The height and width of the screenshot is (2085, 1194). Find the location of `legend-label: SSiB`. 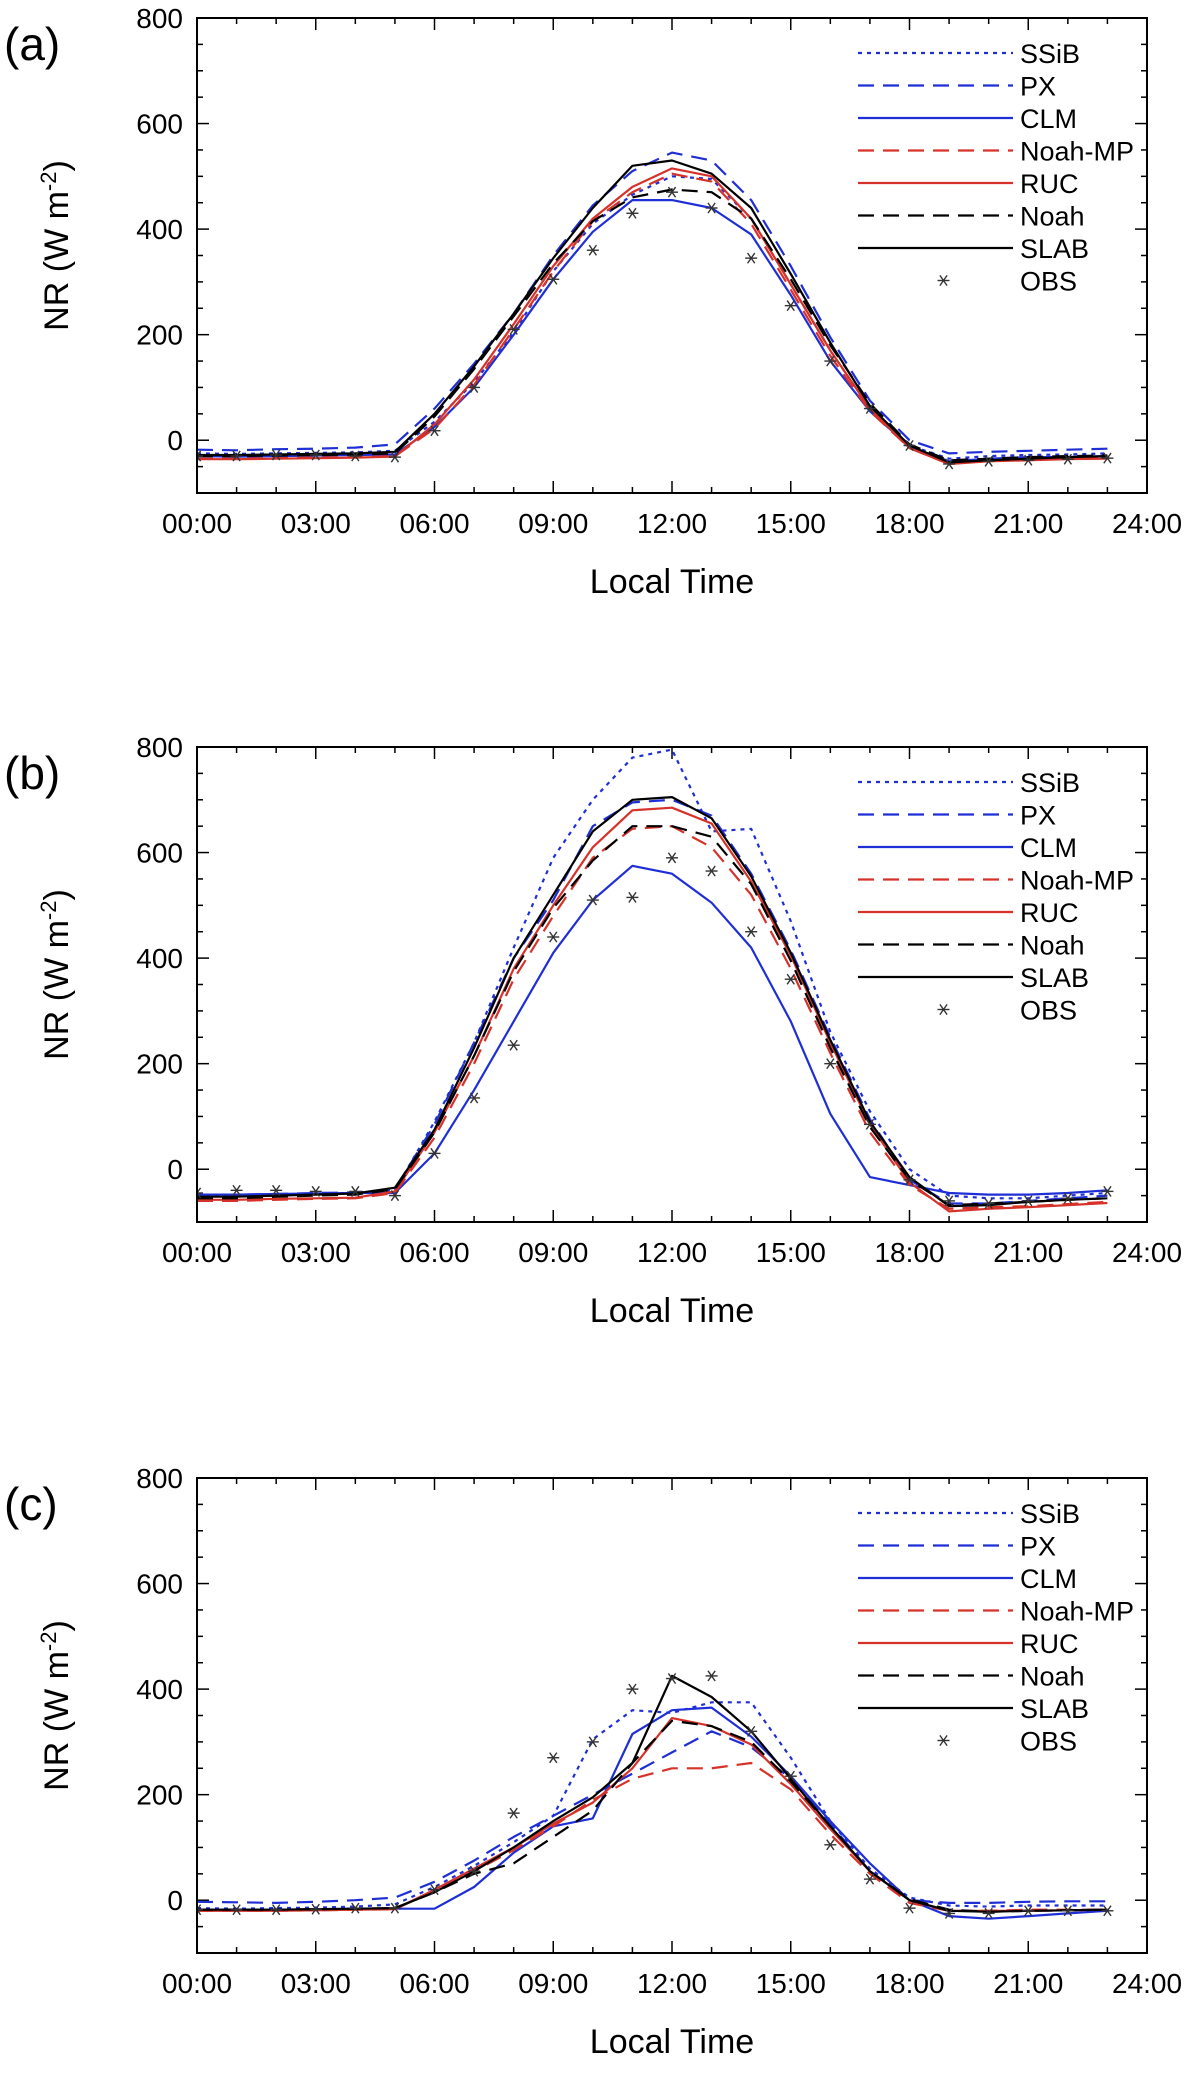

legend-label: SSiB is located at coordinates (1050, 1514).